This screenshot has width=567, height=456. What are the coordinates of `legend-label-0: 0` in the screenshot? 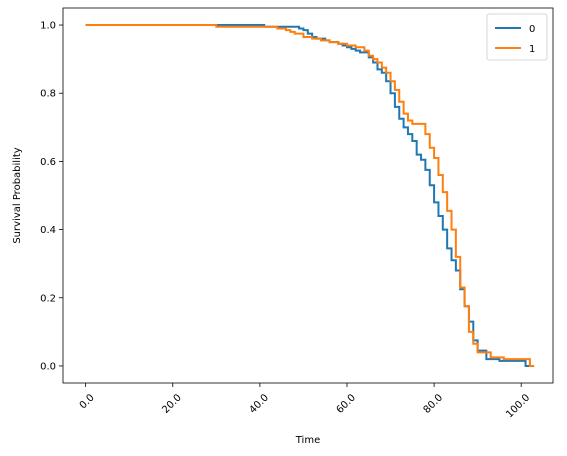 It's located at (532, 29).